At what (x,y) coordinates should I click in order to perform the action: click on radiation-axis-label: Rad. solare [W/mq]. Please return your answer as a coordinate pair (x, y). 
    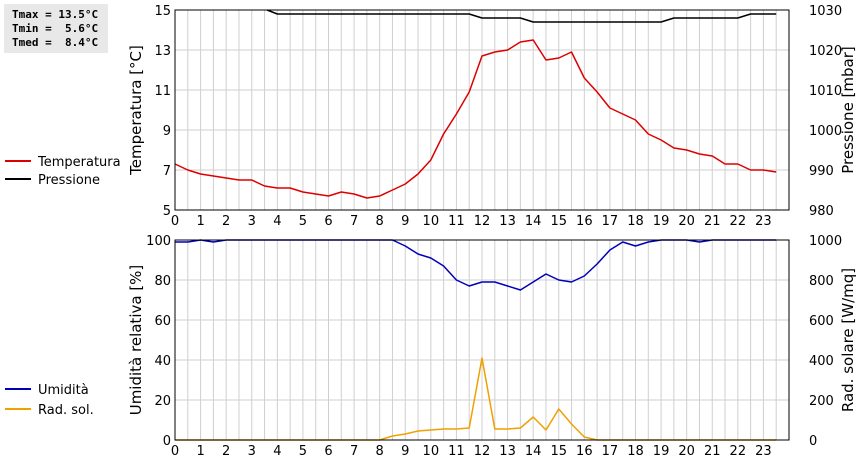
    Looking at the image, I should click on (848, 340).